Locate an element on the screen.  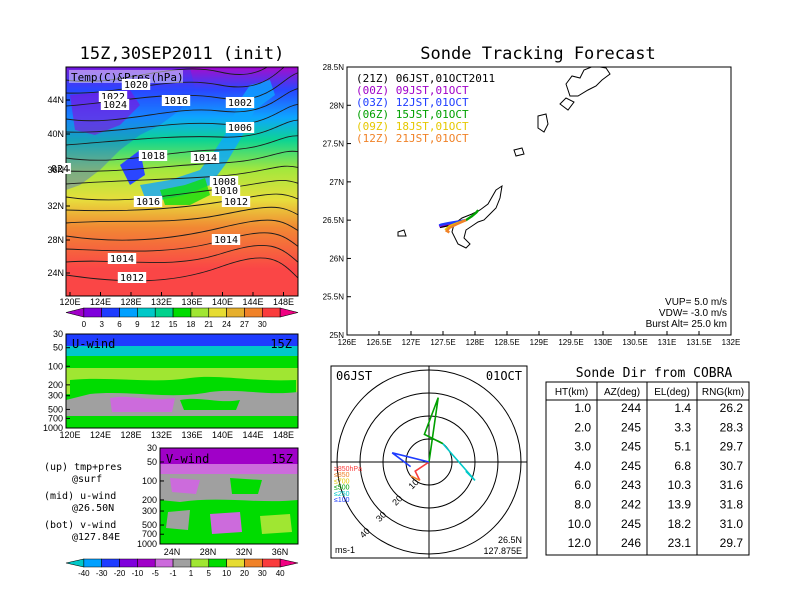
launch-legend-item: (09Z) 18JST,01OCT is located at coordinates (412, 126).